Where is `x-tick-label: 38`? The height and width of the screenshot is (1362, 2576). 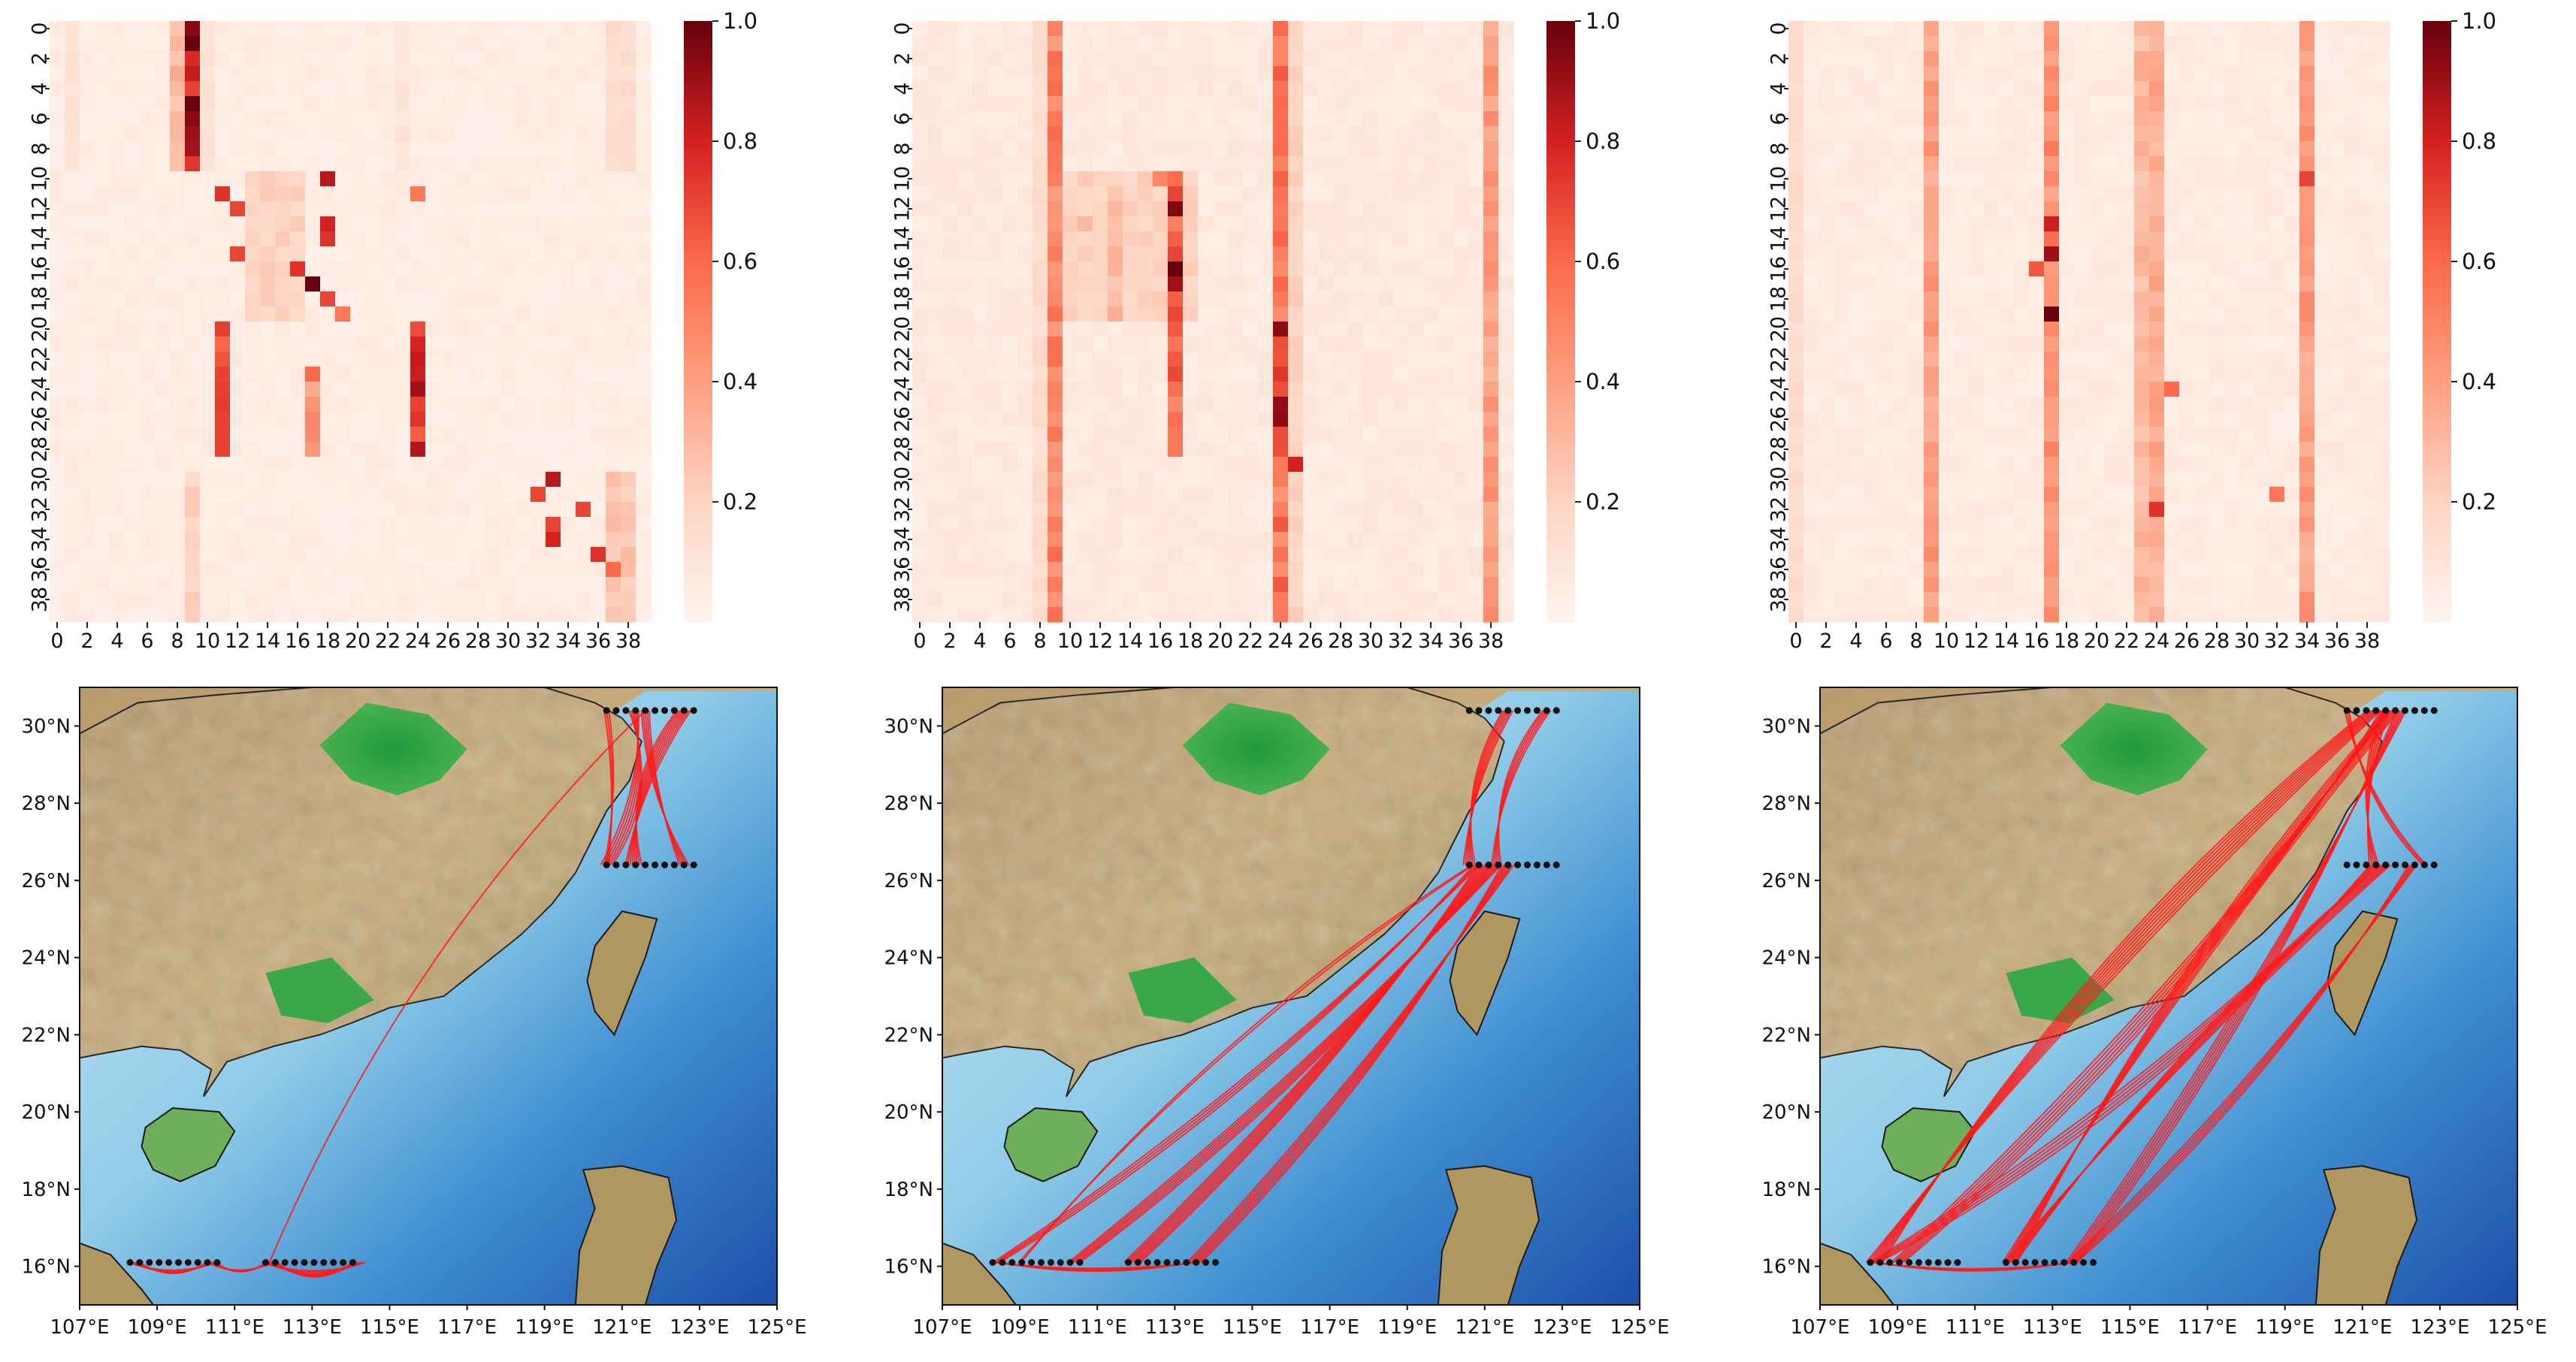 x-tick-label: 38 is located at coordinates (628, 641).